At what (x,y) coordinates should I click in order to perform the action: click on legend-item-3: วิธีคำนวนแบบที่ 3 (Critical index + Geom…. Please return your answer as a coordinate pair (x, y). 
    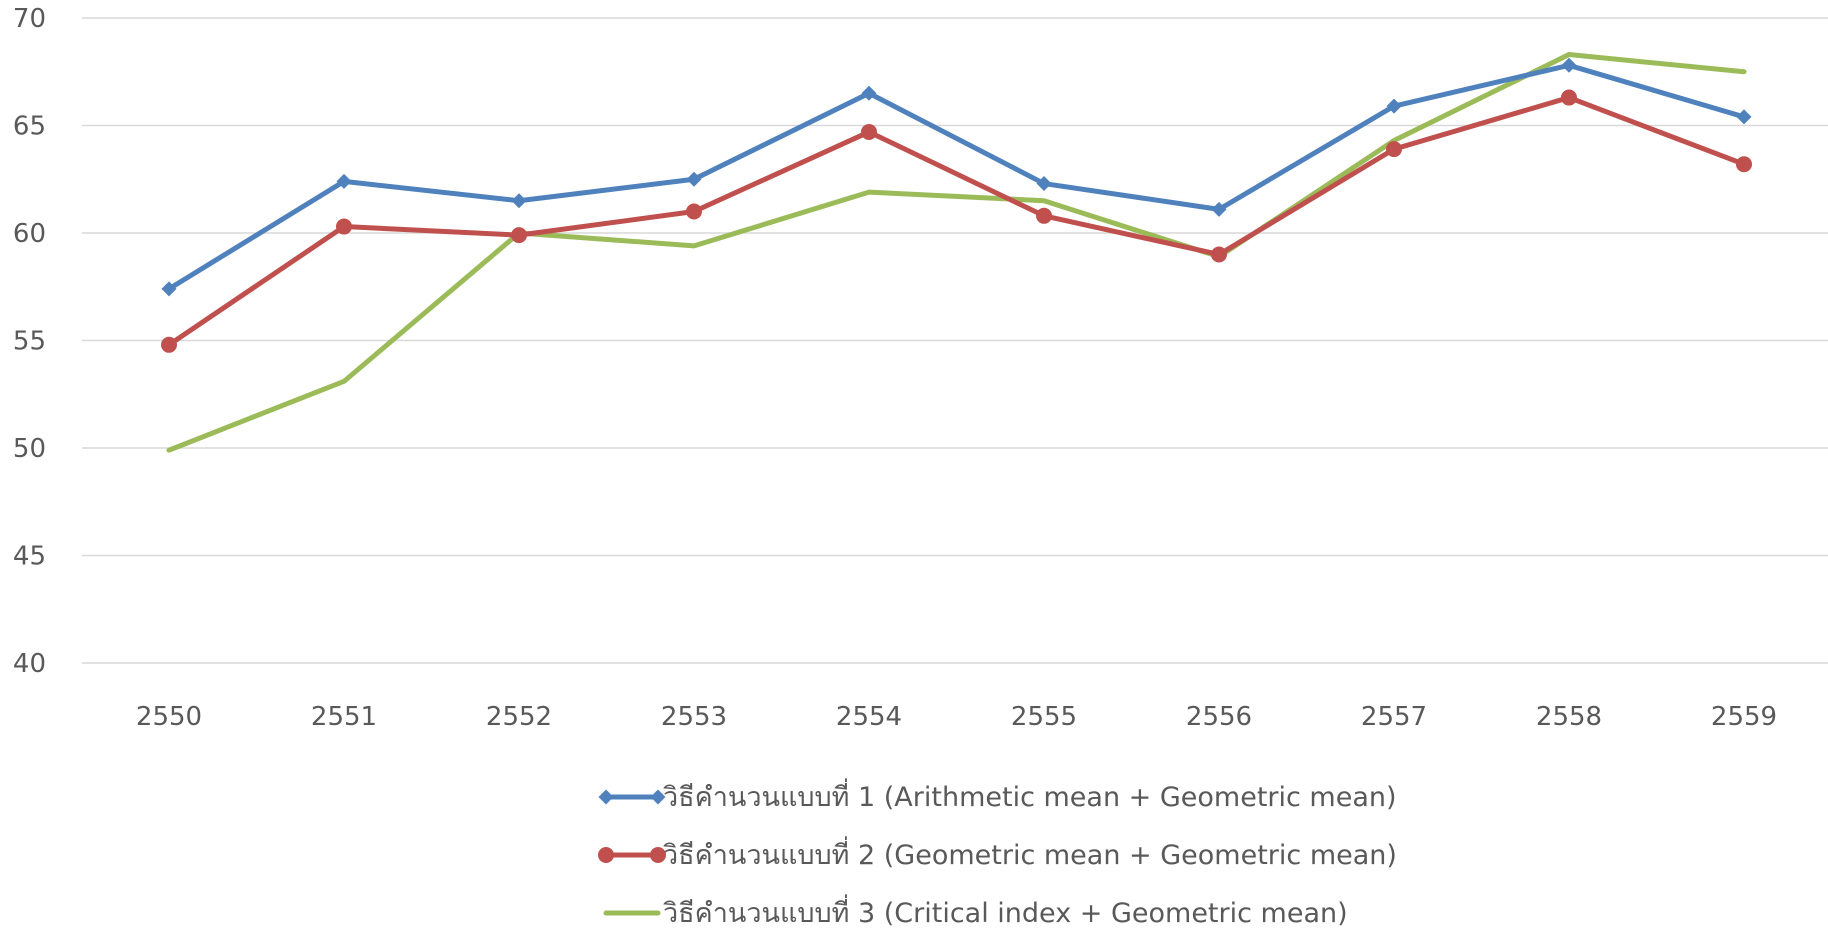
    Looking at the image, I should click on (975, 911).